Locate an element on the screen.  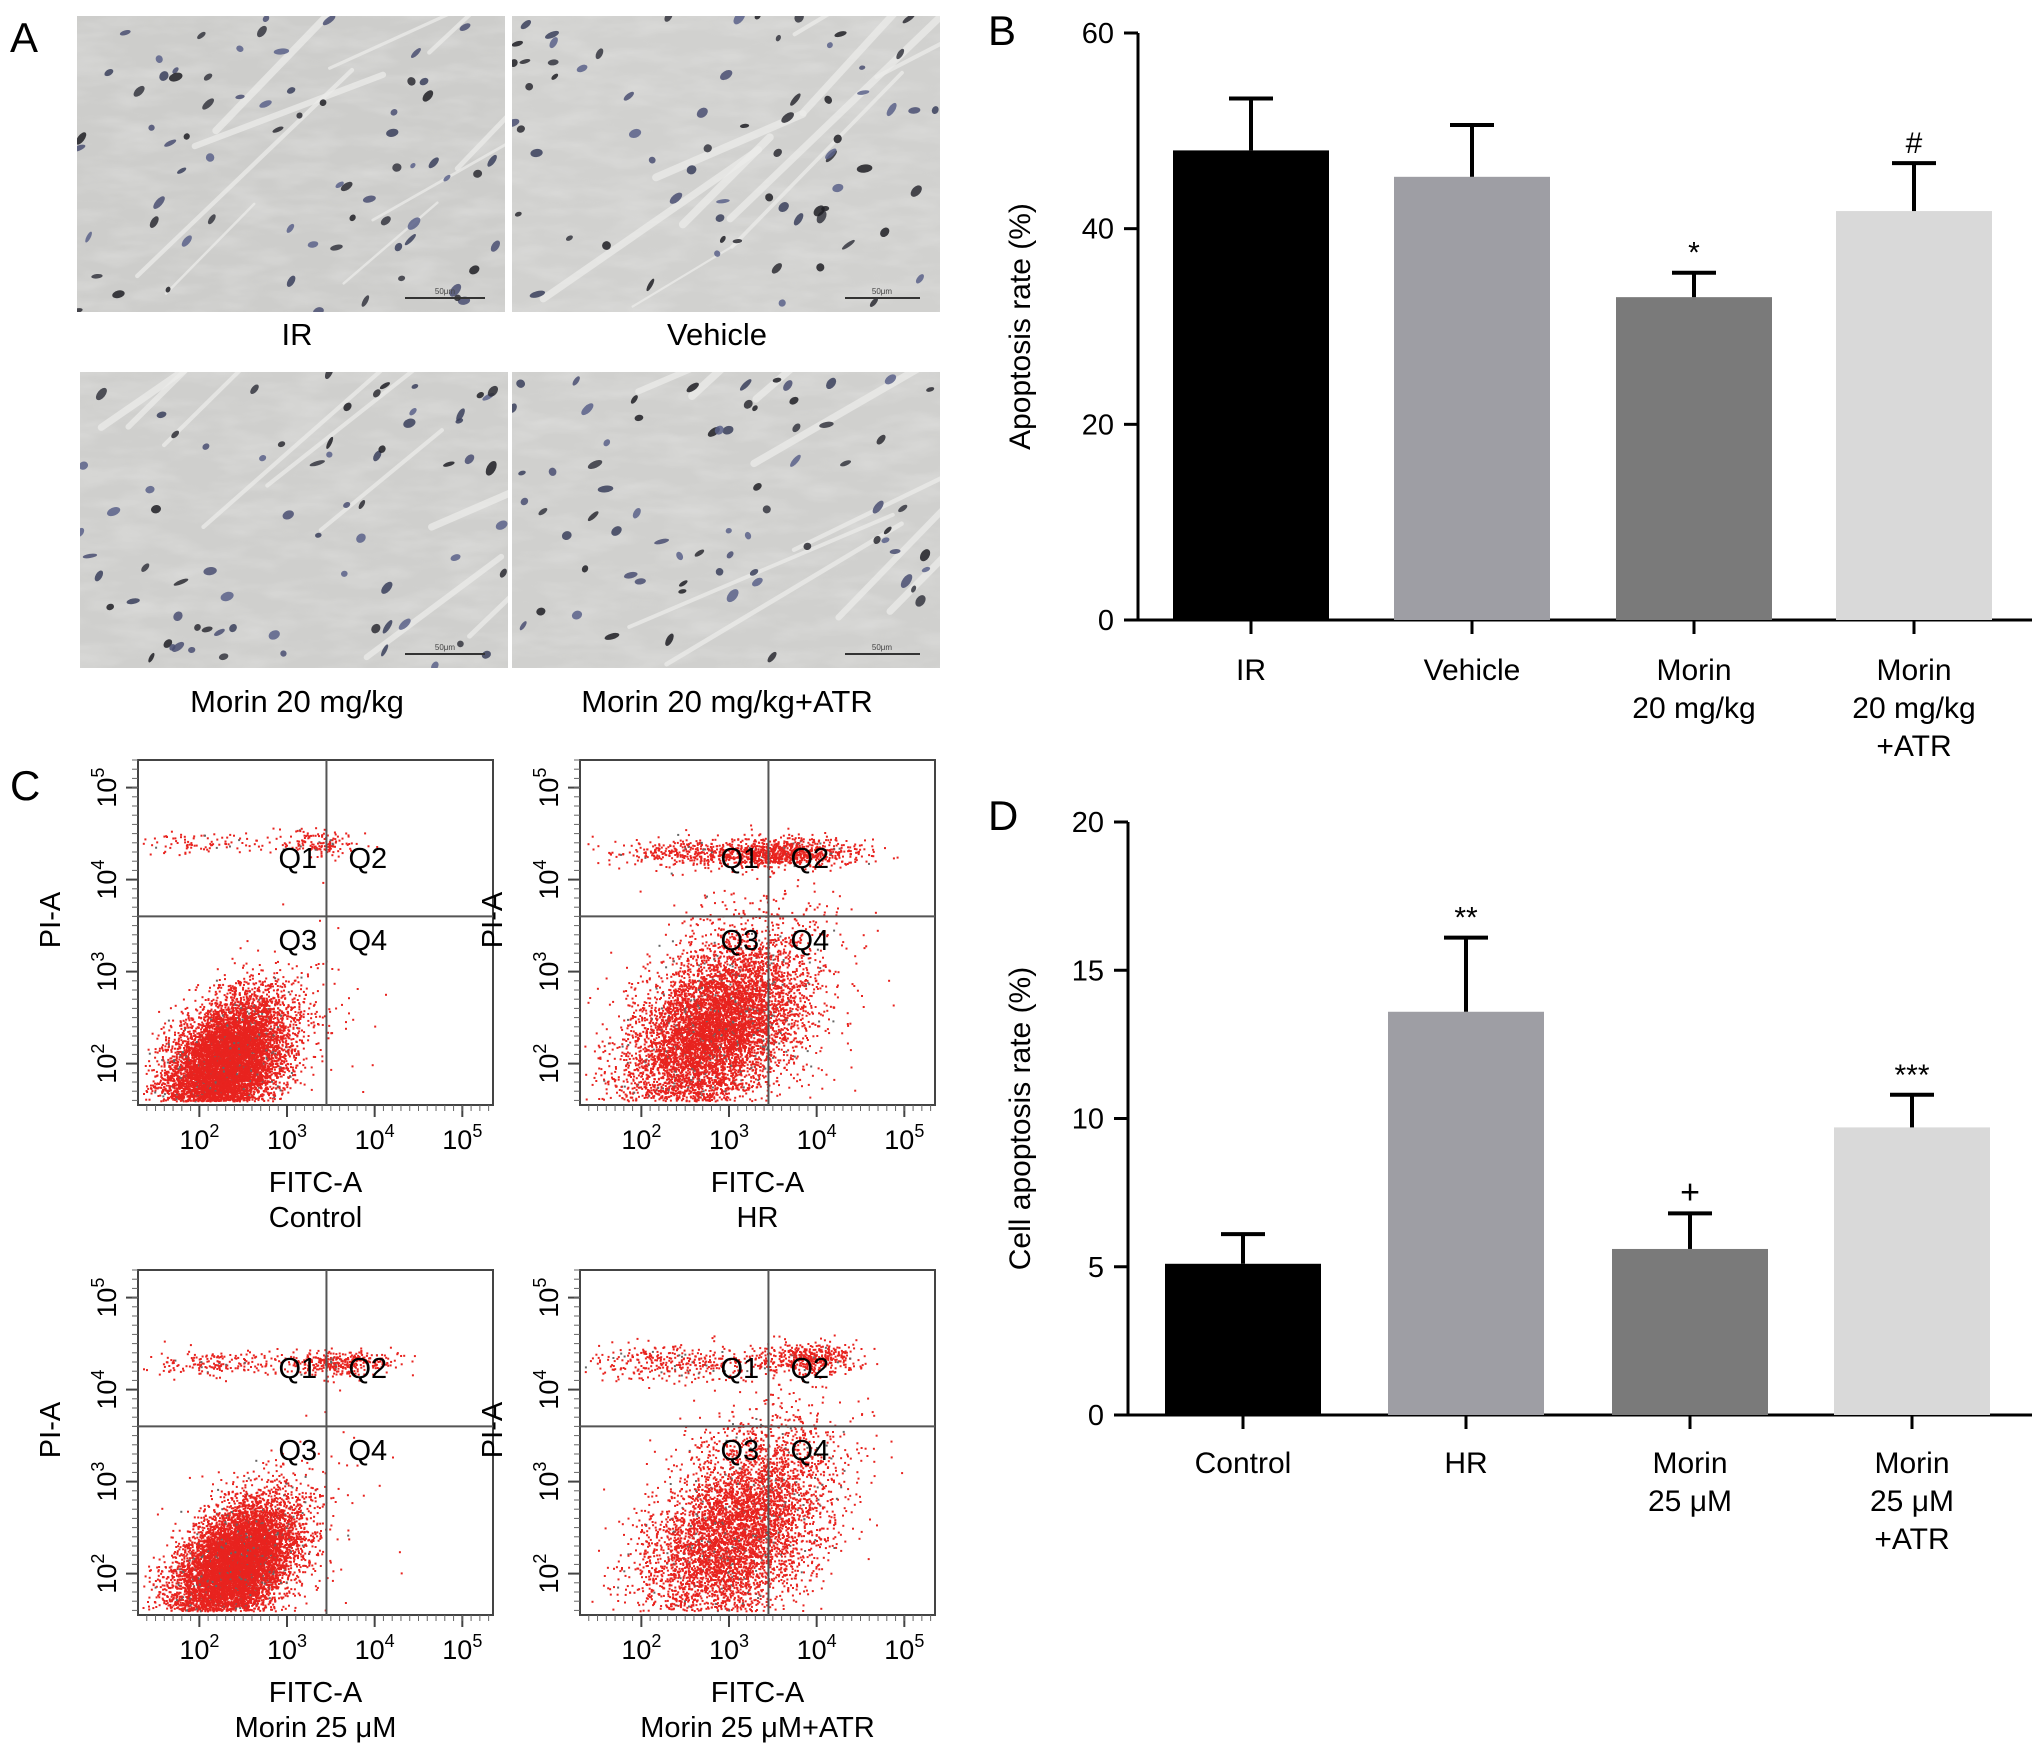
y-tick-label: 0 is located at coordinates (1106, 621).